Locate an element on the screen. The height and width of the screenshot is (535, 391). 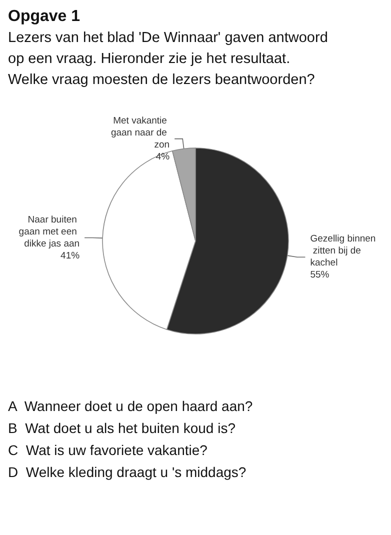
chart-title: Opgave 1 is located at coordinates (45, 17).